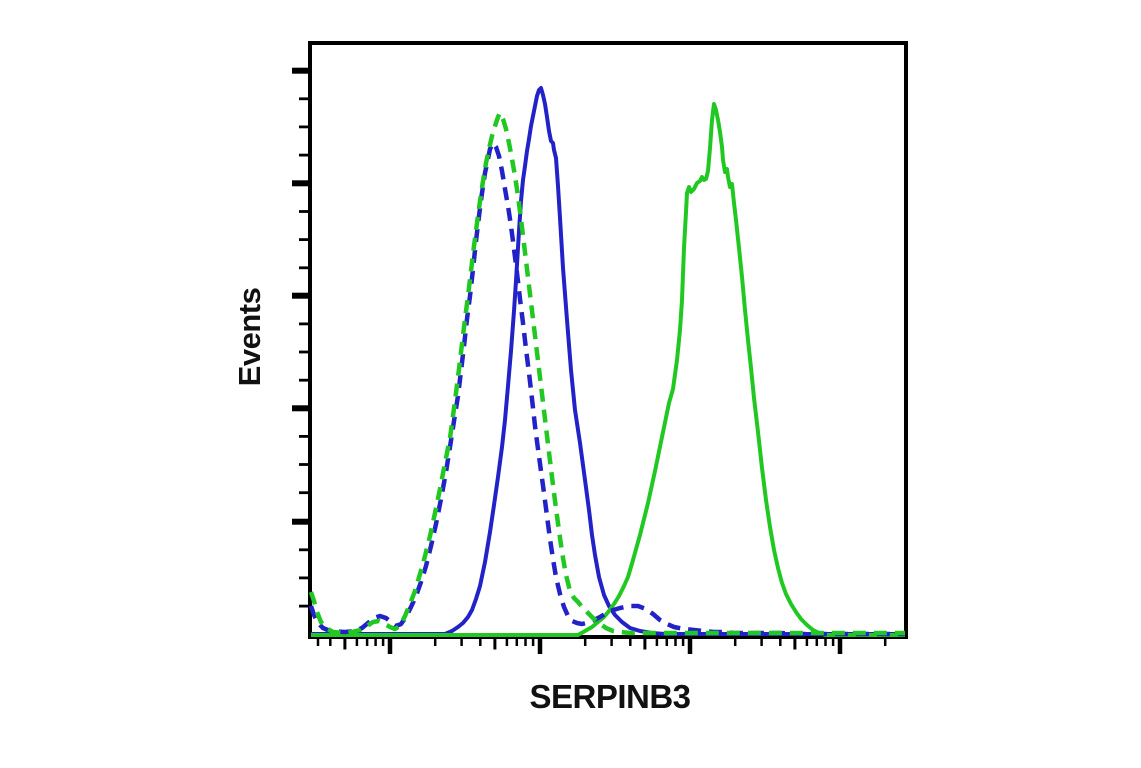 Image resolution: width=1141 pixels, height=768 pixels. I want to click on x-axis-label: SERPINB3, so click(610, 696).